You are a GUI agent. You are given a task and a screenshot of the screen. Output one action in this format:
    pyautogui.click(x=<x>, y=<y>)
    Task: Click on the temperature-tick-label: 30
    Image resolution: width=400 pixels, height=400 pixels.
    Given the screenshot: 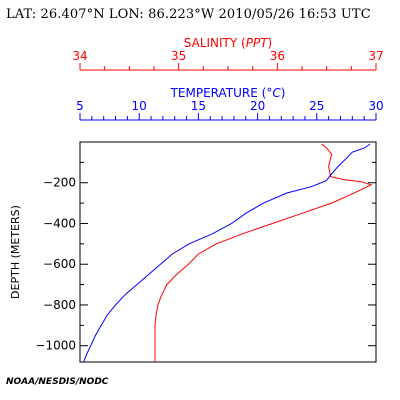 What is the action you would take?
    pyautogui.click(x=375, y=106)
    